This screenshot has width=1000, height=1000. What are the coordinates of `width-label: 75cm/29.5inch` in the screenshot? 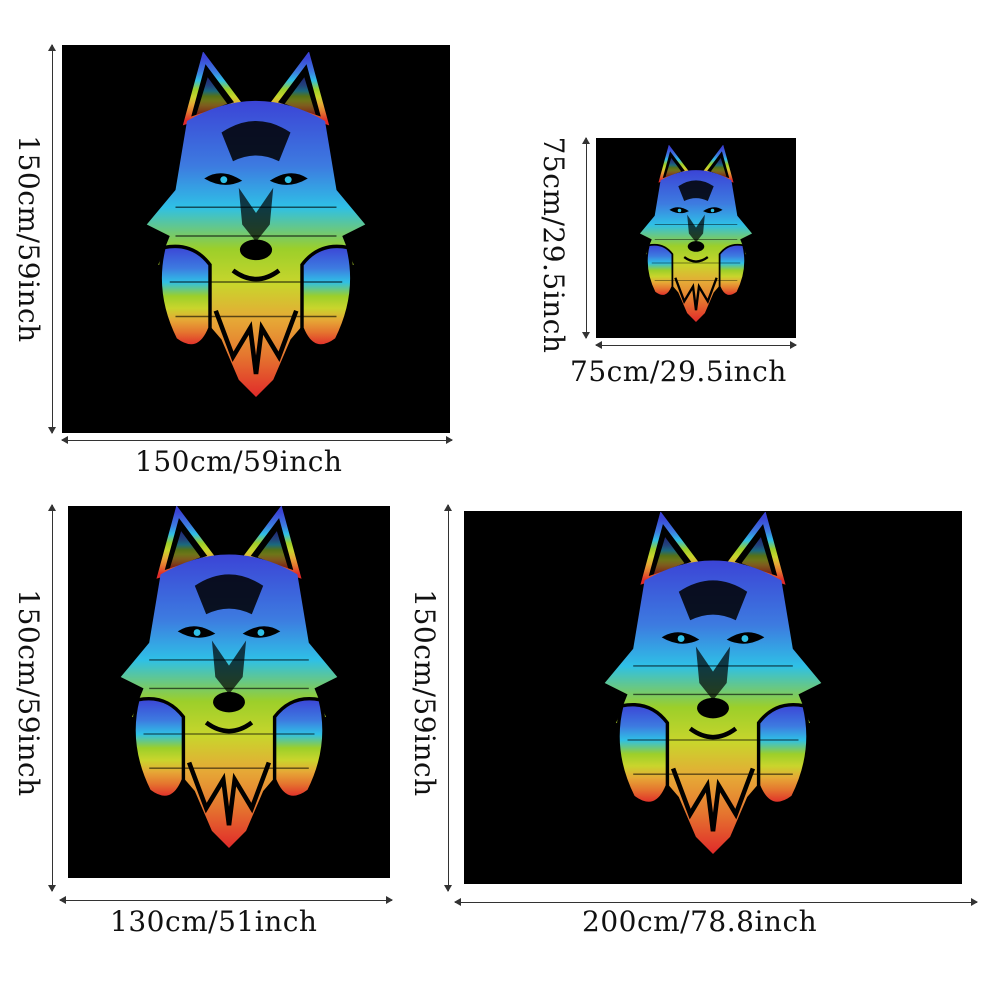 It's located at (678, 371).